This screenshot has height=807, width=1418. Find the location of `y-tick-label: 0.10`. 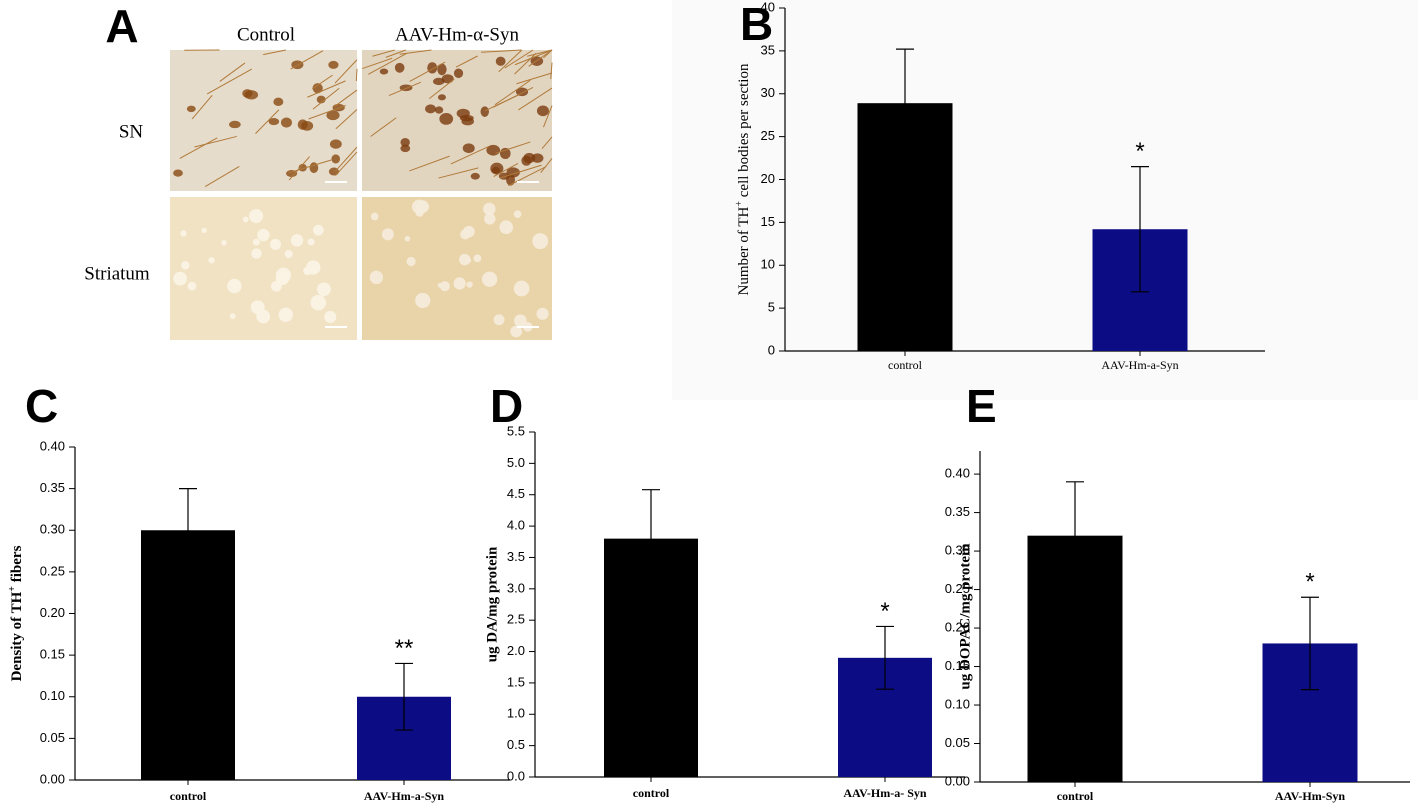

y-tick-label: 0.10 is located at coordinates (52, 695).